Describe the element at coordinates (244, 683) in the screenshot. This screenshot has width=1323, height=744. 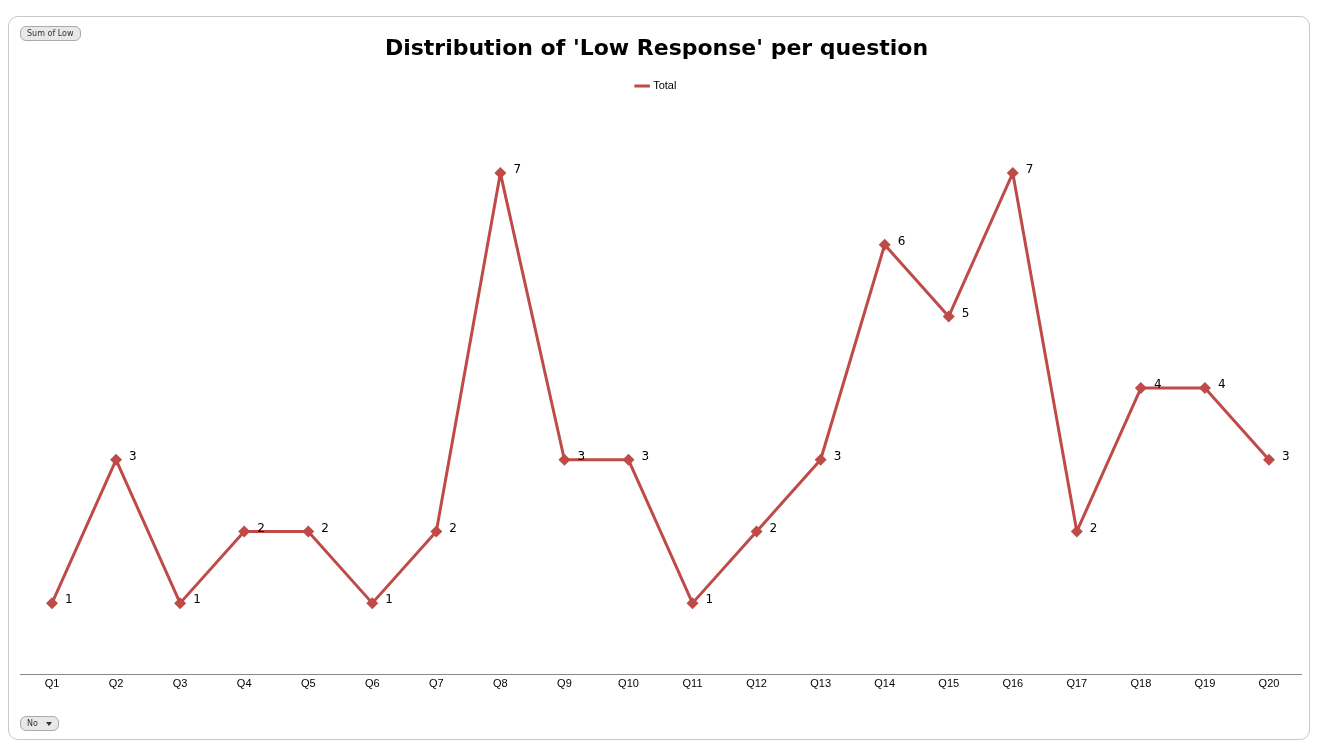
I see `x-tick-label: Q4` at that location.